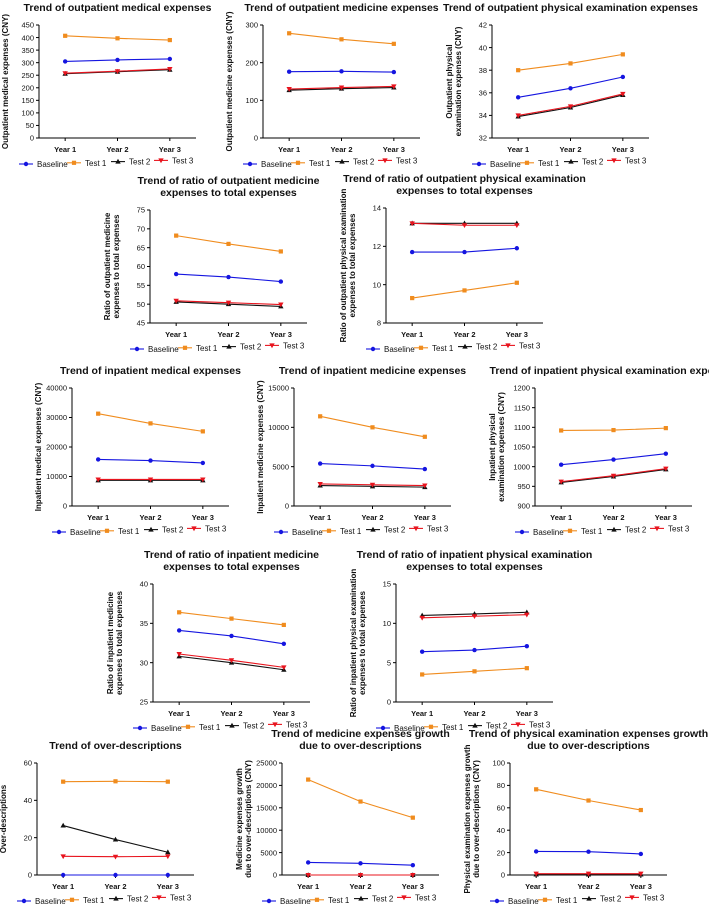 The image size is (709, 907). Describe the element at coordinates (372, 371) in the screenshot. I see `chart-title: Trend of inpatient medicine expenses` at that location.